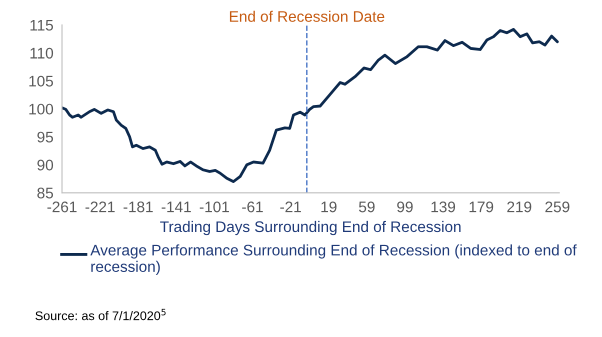 This screenshot has height=337, width=602. What do you see at coordinates (100, 207) in the screenshot?
I see `x-tick-label: -221` at bounding box center [100, 207].